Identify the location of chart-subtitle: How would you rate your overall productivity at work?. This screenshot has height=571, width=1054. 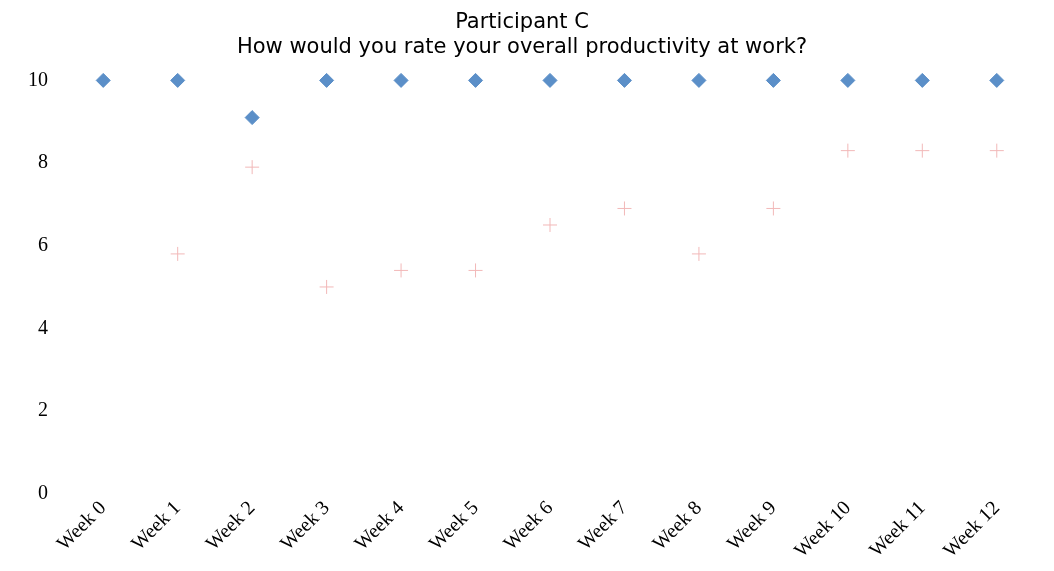
(522, 46).